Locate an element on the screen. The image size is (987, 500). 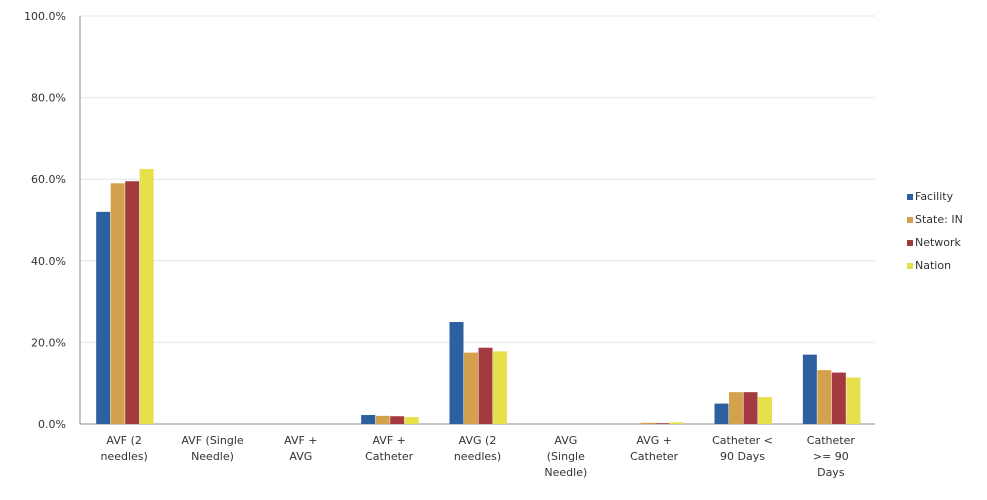
x-tick-label-line: AVG + is located at coordinates (654, 440).